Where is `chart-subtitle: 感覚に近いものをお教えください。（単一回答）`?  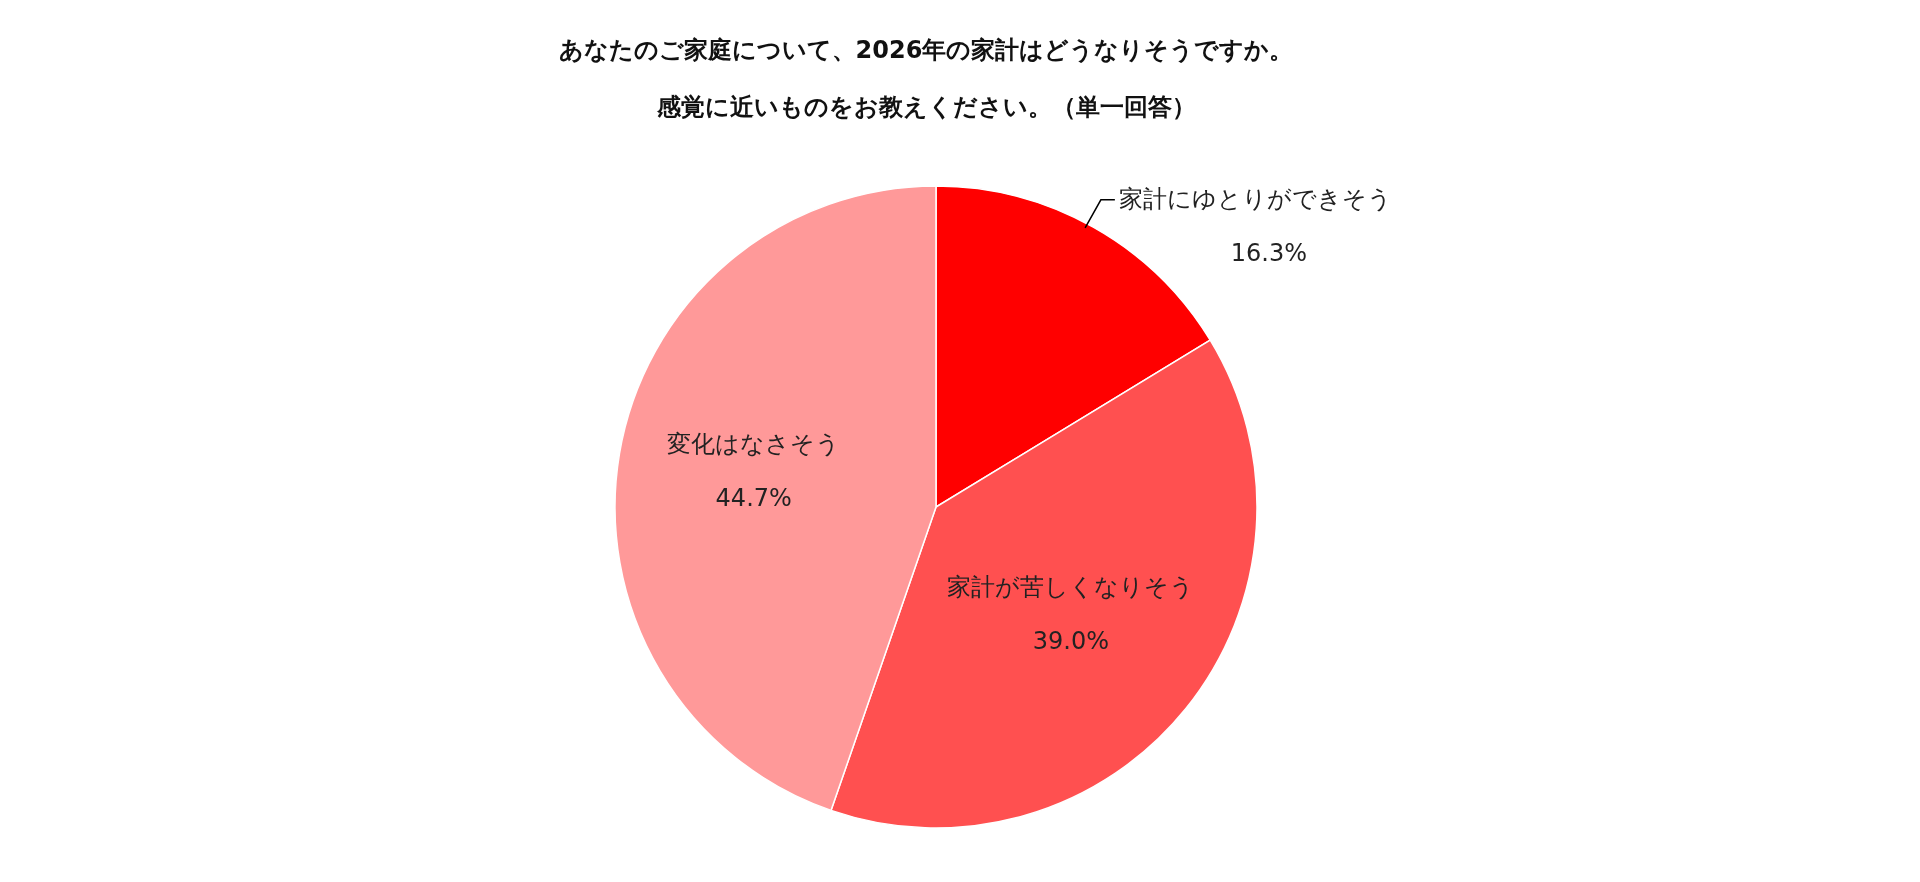
chart-subtitle: 感覚に近いものをお教えください。（単一回答） is located at coordinates (926, 107).